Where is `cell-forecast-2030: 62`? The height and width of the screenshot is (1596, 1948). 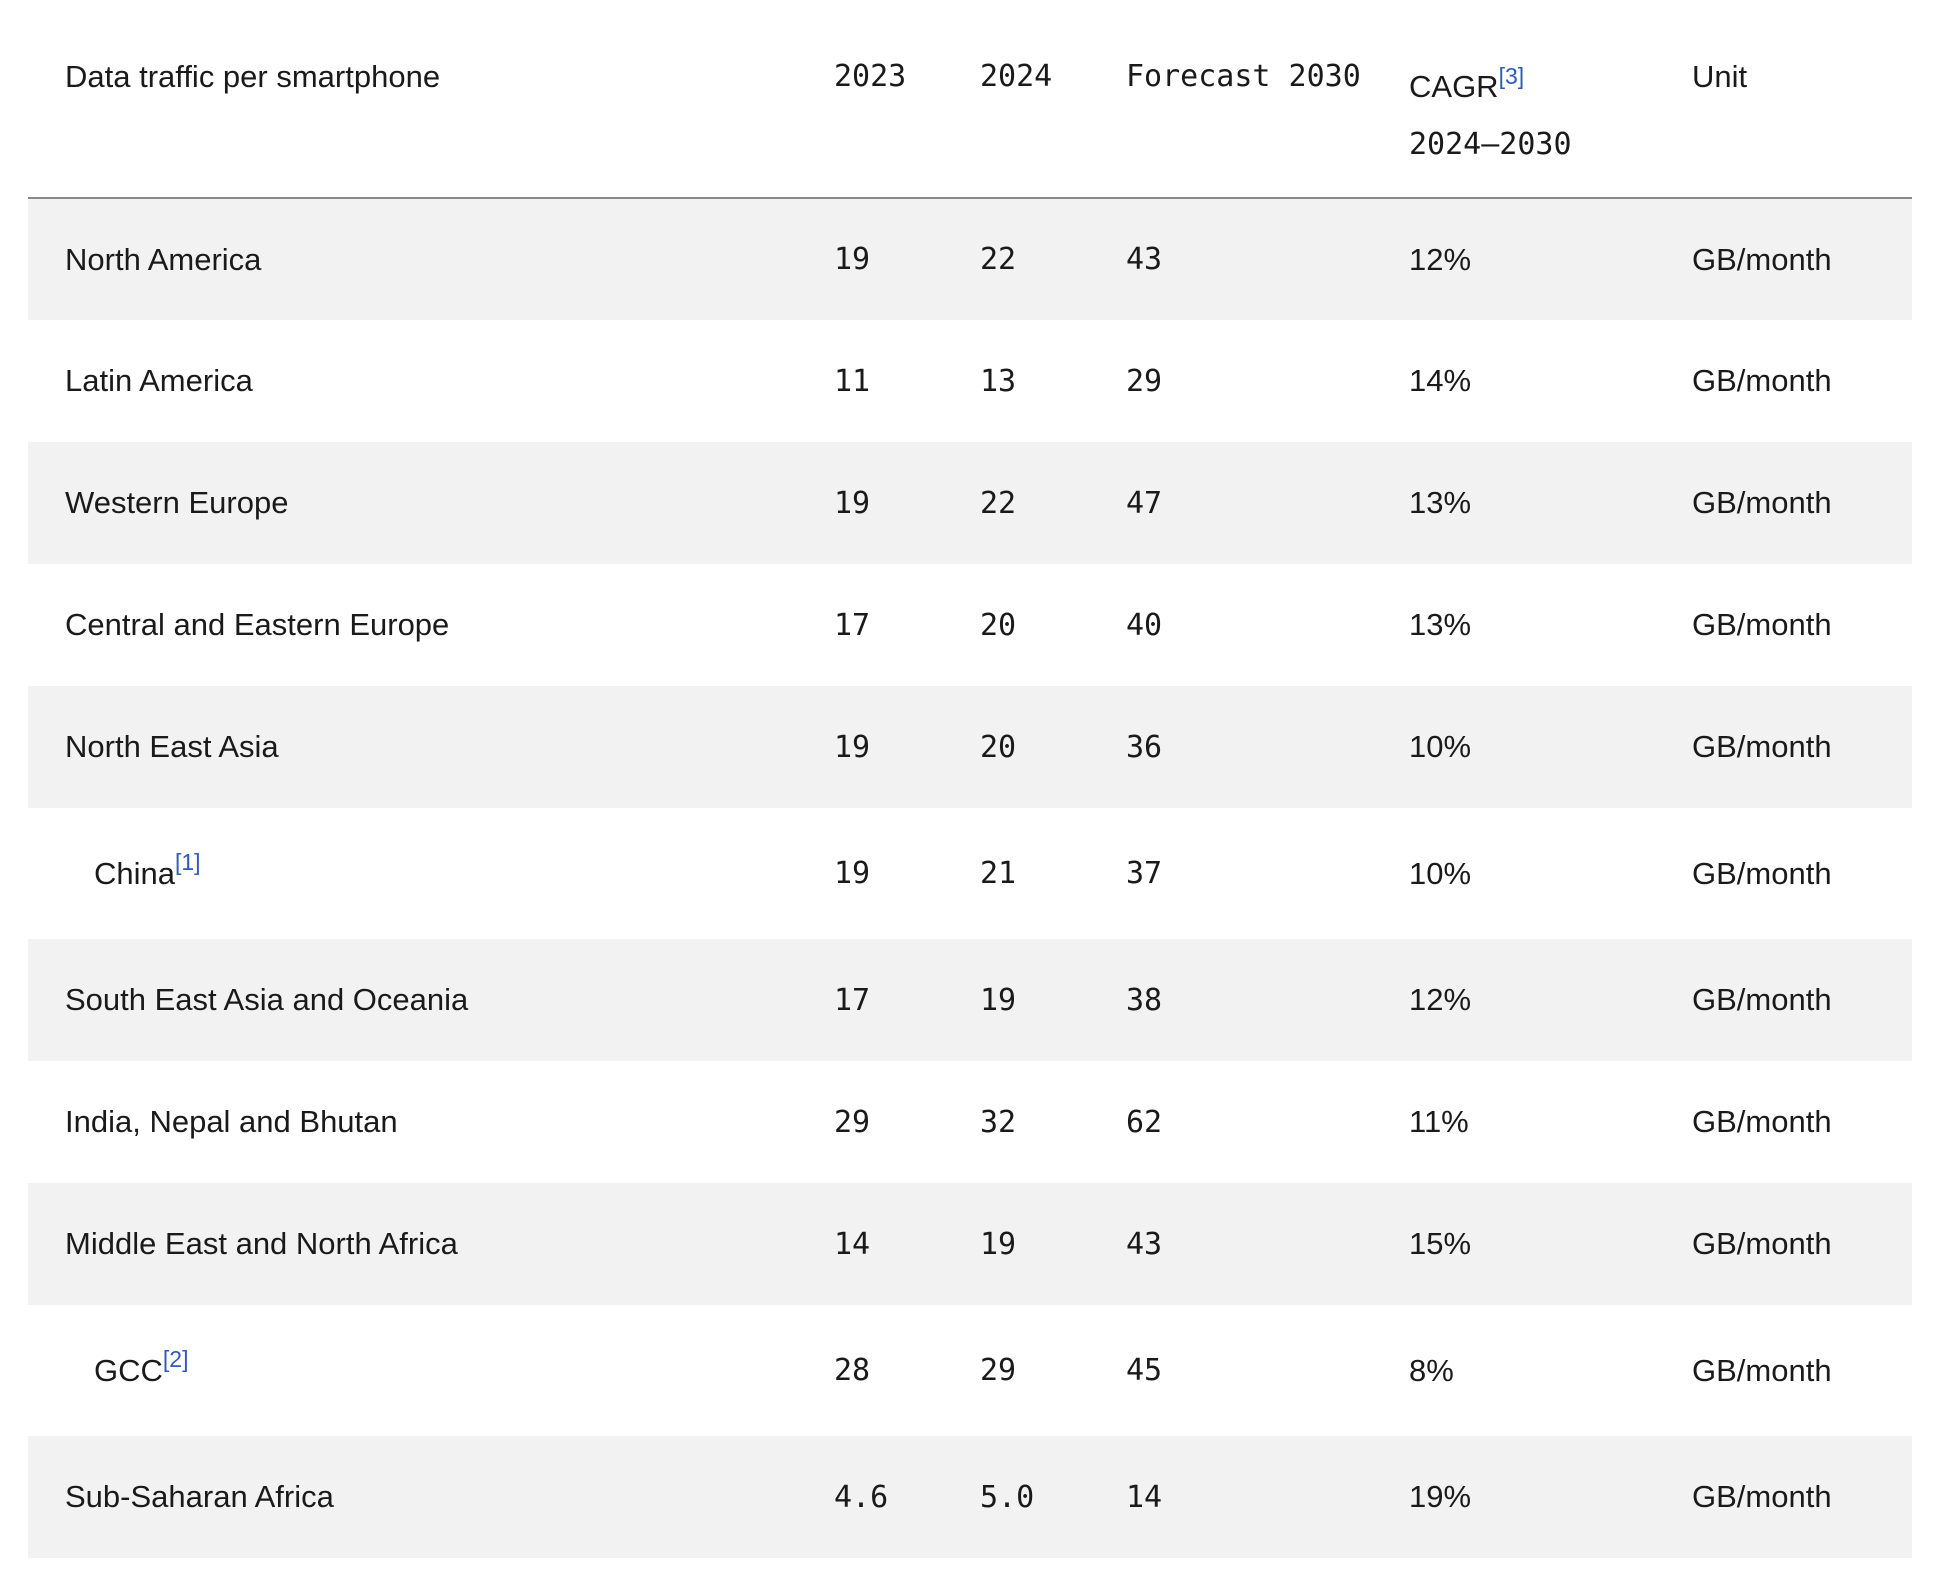
cell-forecast-2030: 62 is located at coordinates (1144, 1122).